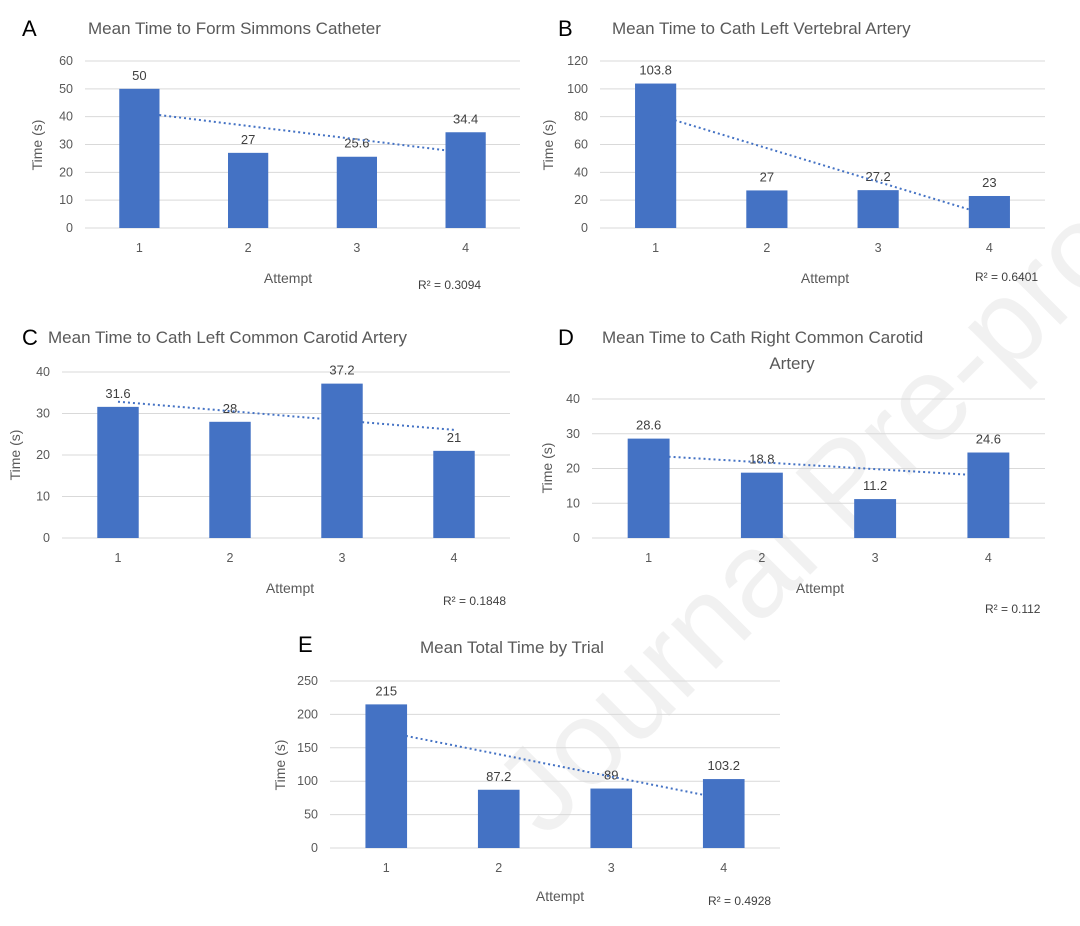 The image size is (1080, 926). What do you see at coordinates (762, 337) in the screenshot?
I see `chart-title: Mean Time to Cath Right Common Carotid` at bounding box center [762, 337].